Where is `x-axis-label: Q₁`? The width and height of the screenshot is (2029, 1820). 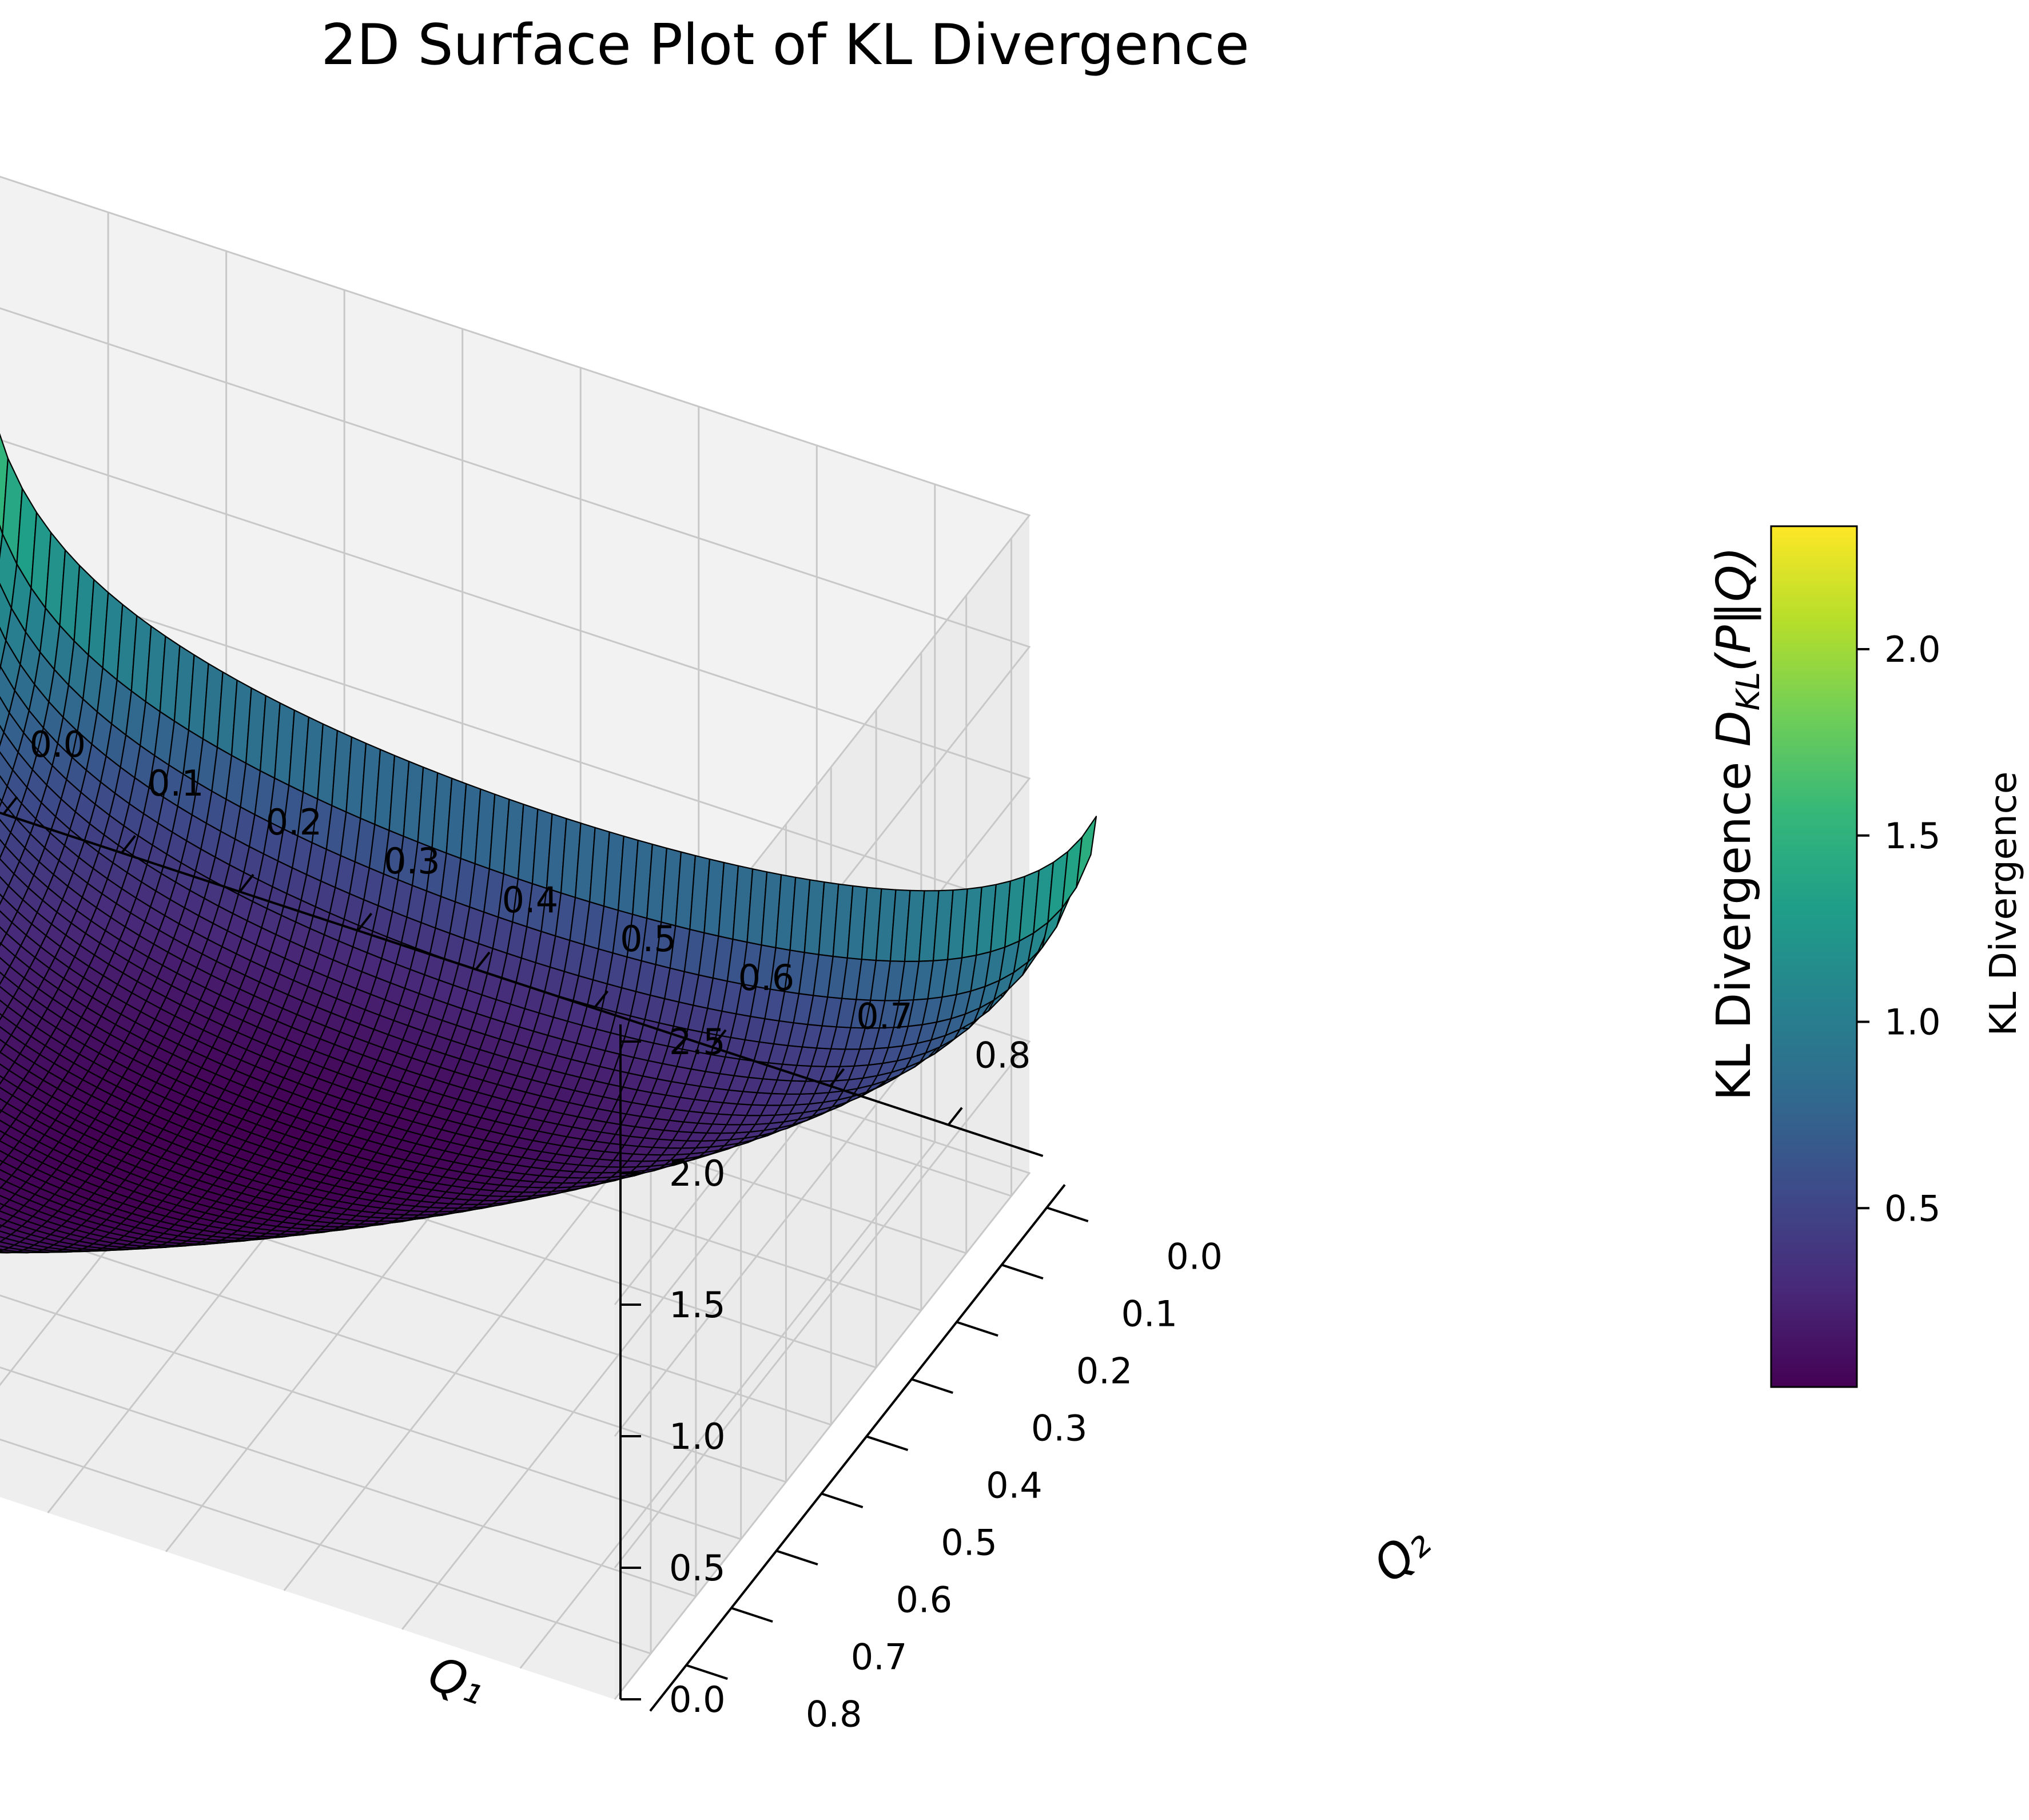
x-axis-label: Q₁ is located at coordinates (456, 1681).